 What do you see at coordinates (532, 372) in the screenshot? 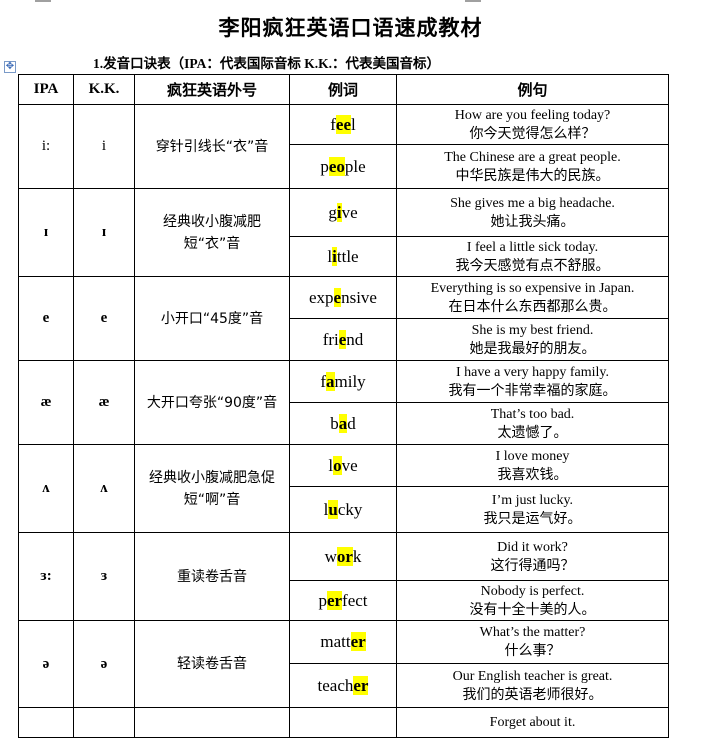
I see `sentence-english: I have a very happy family.` at bounding box center [532, 372].